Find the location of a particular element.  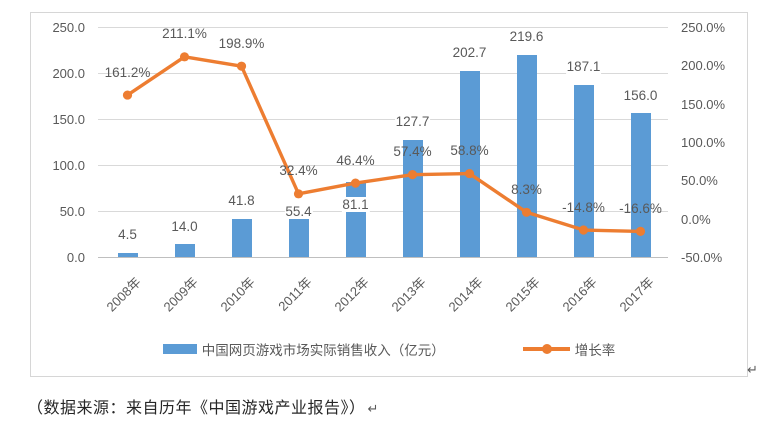

line-data-label: 211.1% is located at coordinates (184, 34).